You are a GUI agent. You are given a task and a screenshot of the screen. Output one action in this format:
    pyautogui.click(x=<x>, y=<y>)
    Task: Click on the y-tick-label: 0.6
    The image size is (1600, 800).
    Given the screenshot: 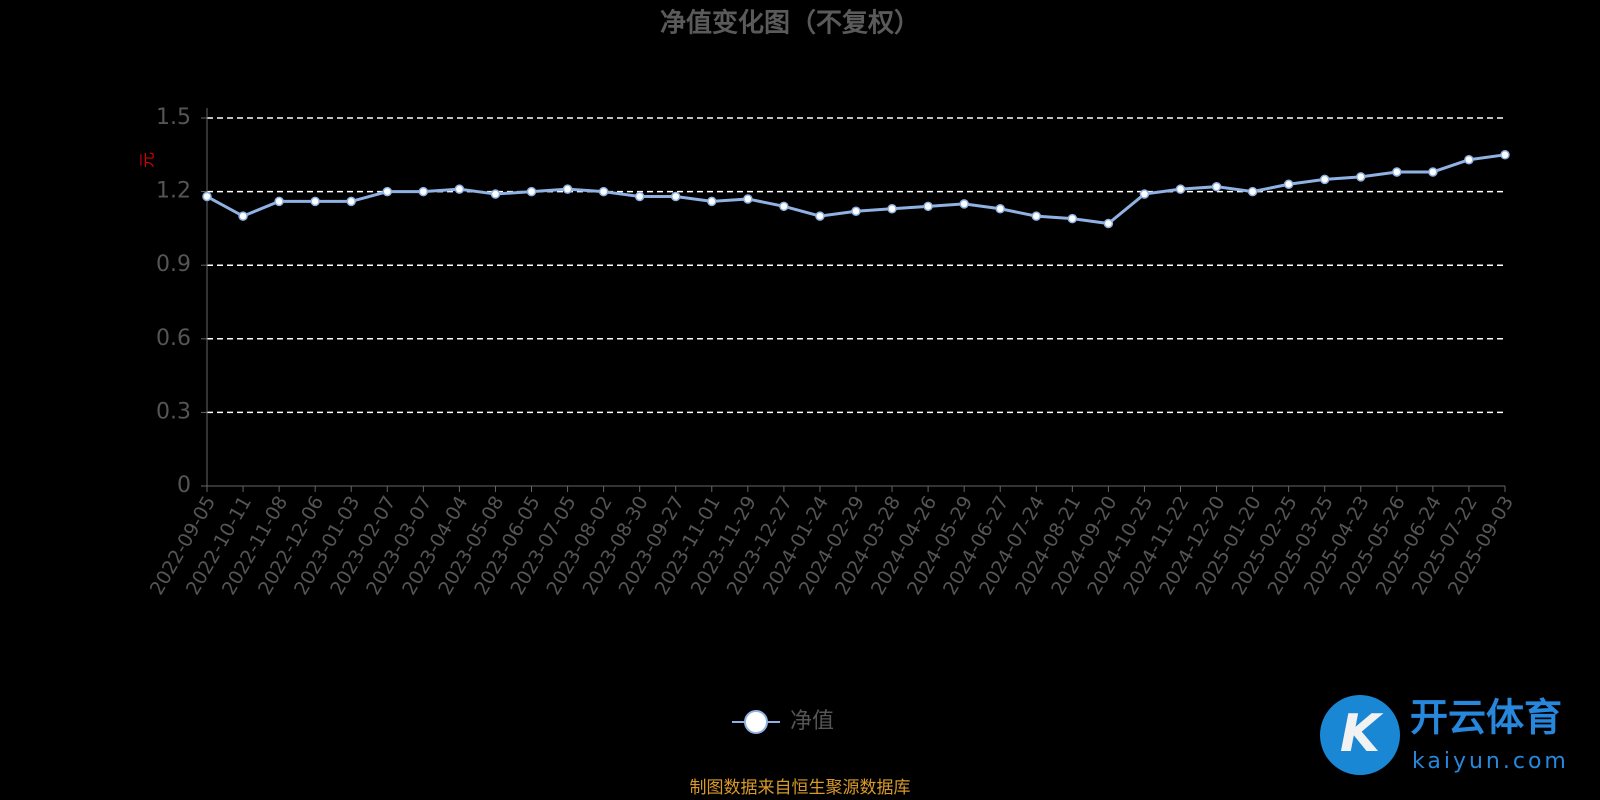 What is the action you would take?
    pyautogui.click(x=173, y=338)
    